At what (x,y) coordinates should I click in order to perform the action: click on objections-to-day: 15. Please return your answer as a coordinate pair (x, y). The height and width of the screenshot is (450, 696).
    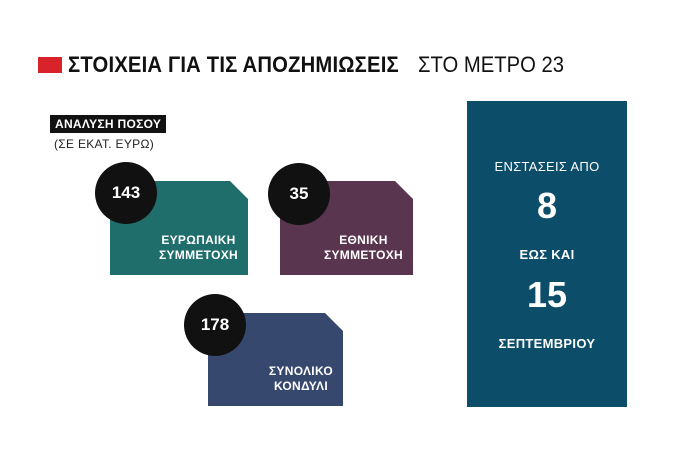
    Looking at the image, I should click on (547, 294).